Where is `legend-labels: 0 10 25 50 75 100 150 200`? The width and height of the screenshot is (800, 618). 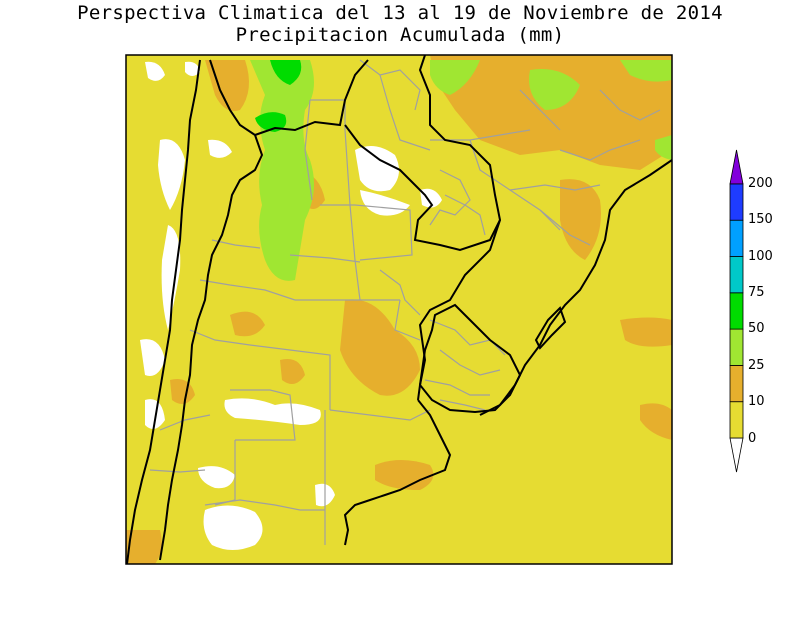
legend-labels: 0 10 25 50 75 100 150 200 is located at coordinates (760, 311).